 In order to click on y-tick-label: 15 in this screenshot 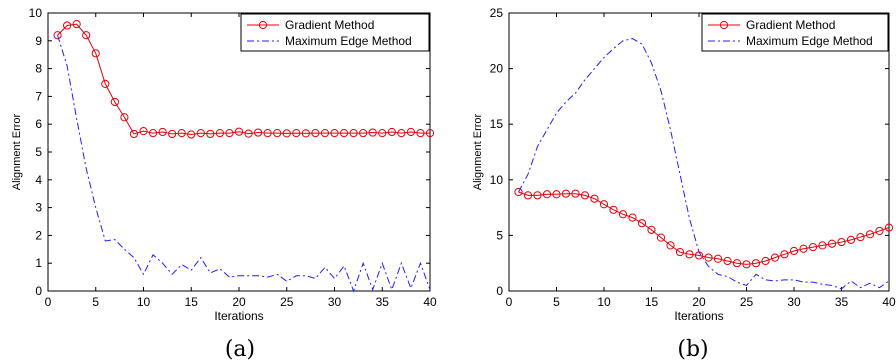, I will do `click(497, 124)`.